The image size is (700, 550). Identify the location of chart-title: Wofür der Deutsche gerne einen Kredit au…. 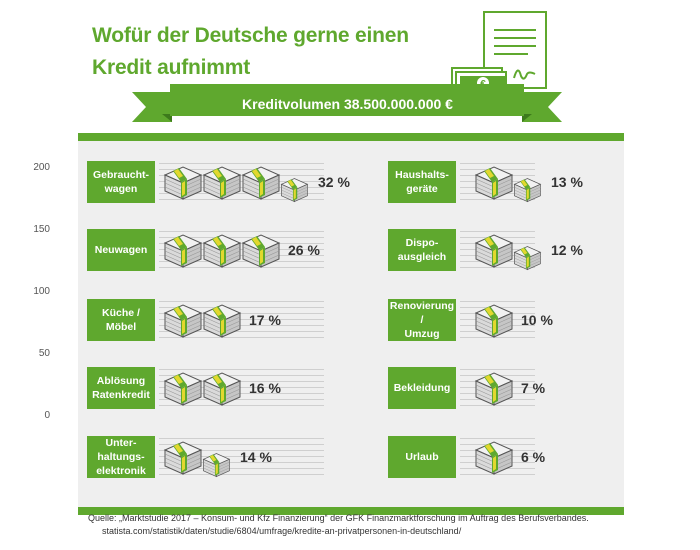
(250, 51).